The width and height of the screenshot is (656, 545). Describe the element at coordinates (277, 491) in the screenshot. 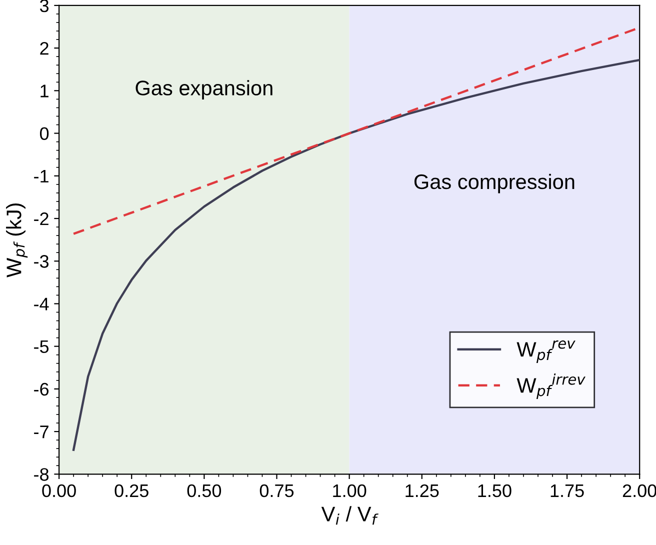

I see `x-tick-label: 0.75` at that location.